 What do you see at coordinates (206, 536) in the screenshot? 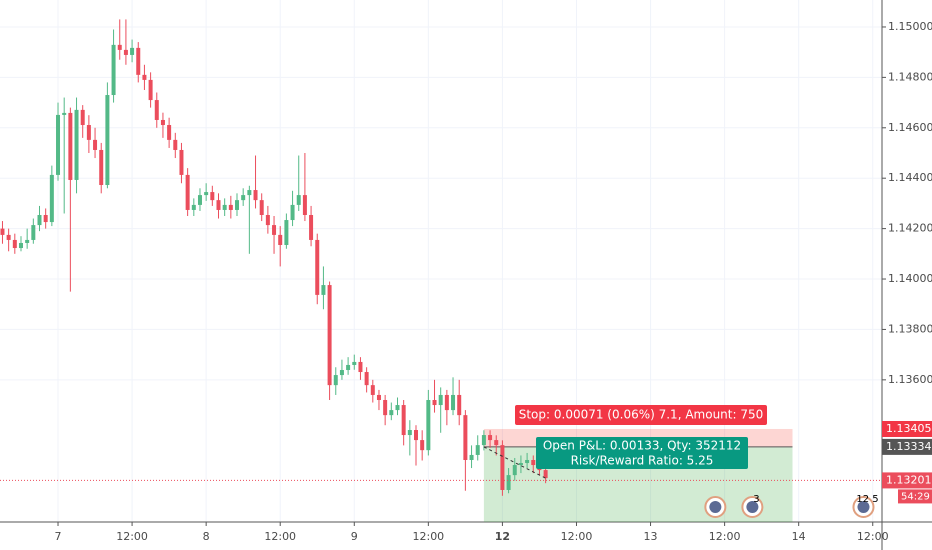
I see `x-tick-label: 8` at bounding box center [206, 536].